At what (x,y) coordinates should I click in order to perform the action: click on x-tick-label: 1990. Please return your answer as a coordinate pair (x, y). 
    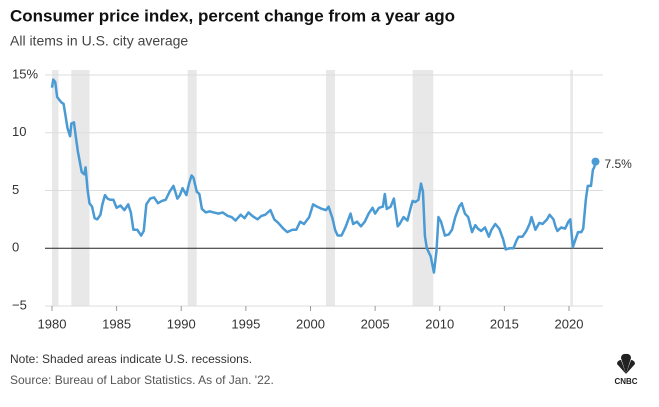
    Looking at the image, I should click on (181, 323).